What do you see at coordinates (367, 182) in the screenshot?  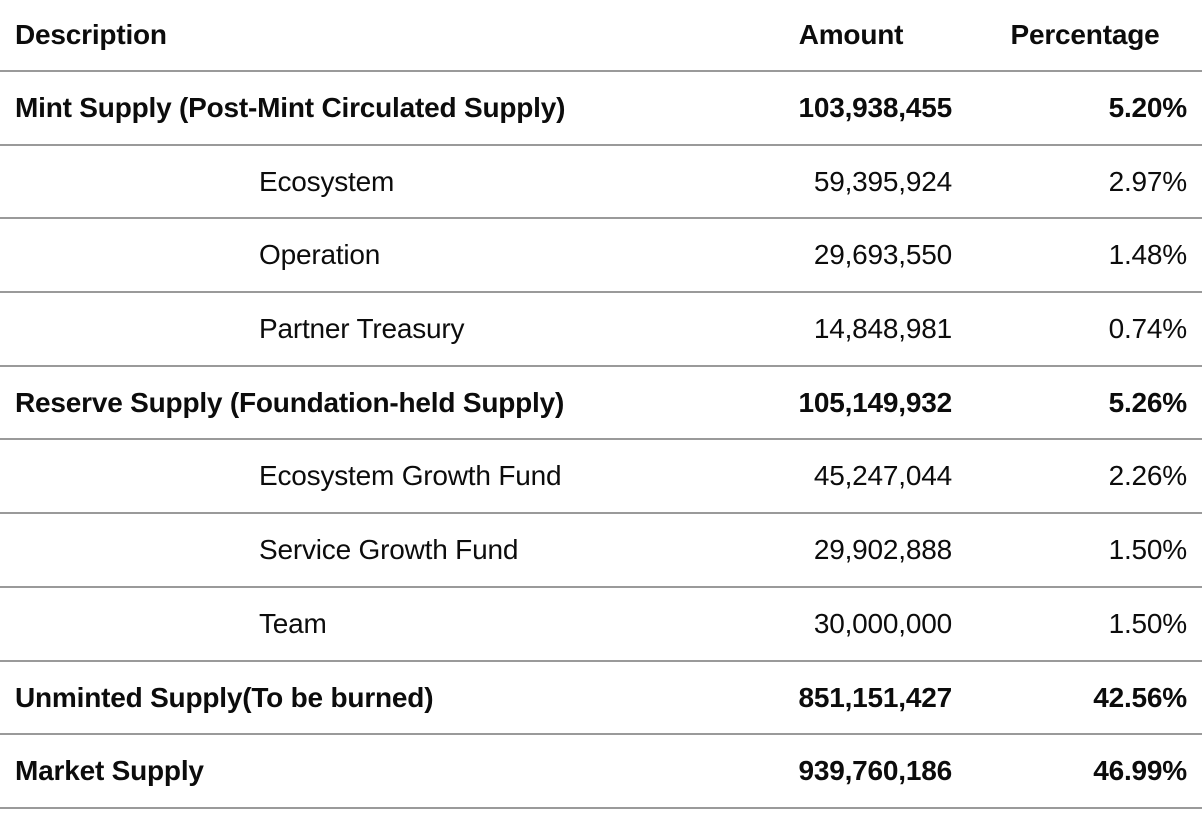 I see `description-cell: Ecosystem` at bounding box center [367, 182].